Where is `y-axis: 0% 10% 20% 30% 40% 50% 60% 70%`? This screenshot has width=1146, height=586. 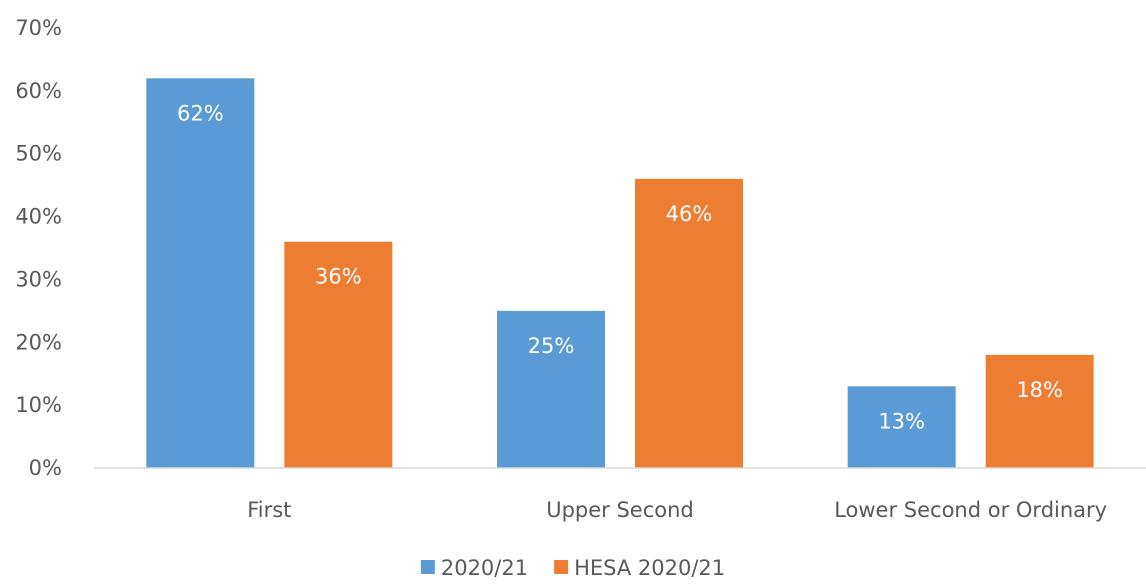
y-axis: 0% 10% 20% 30% 40% 50% 60% 70% is located at coordinates (38, 248).